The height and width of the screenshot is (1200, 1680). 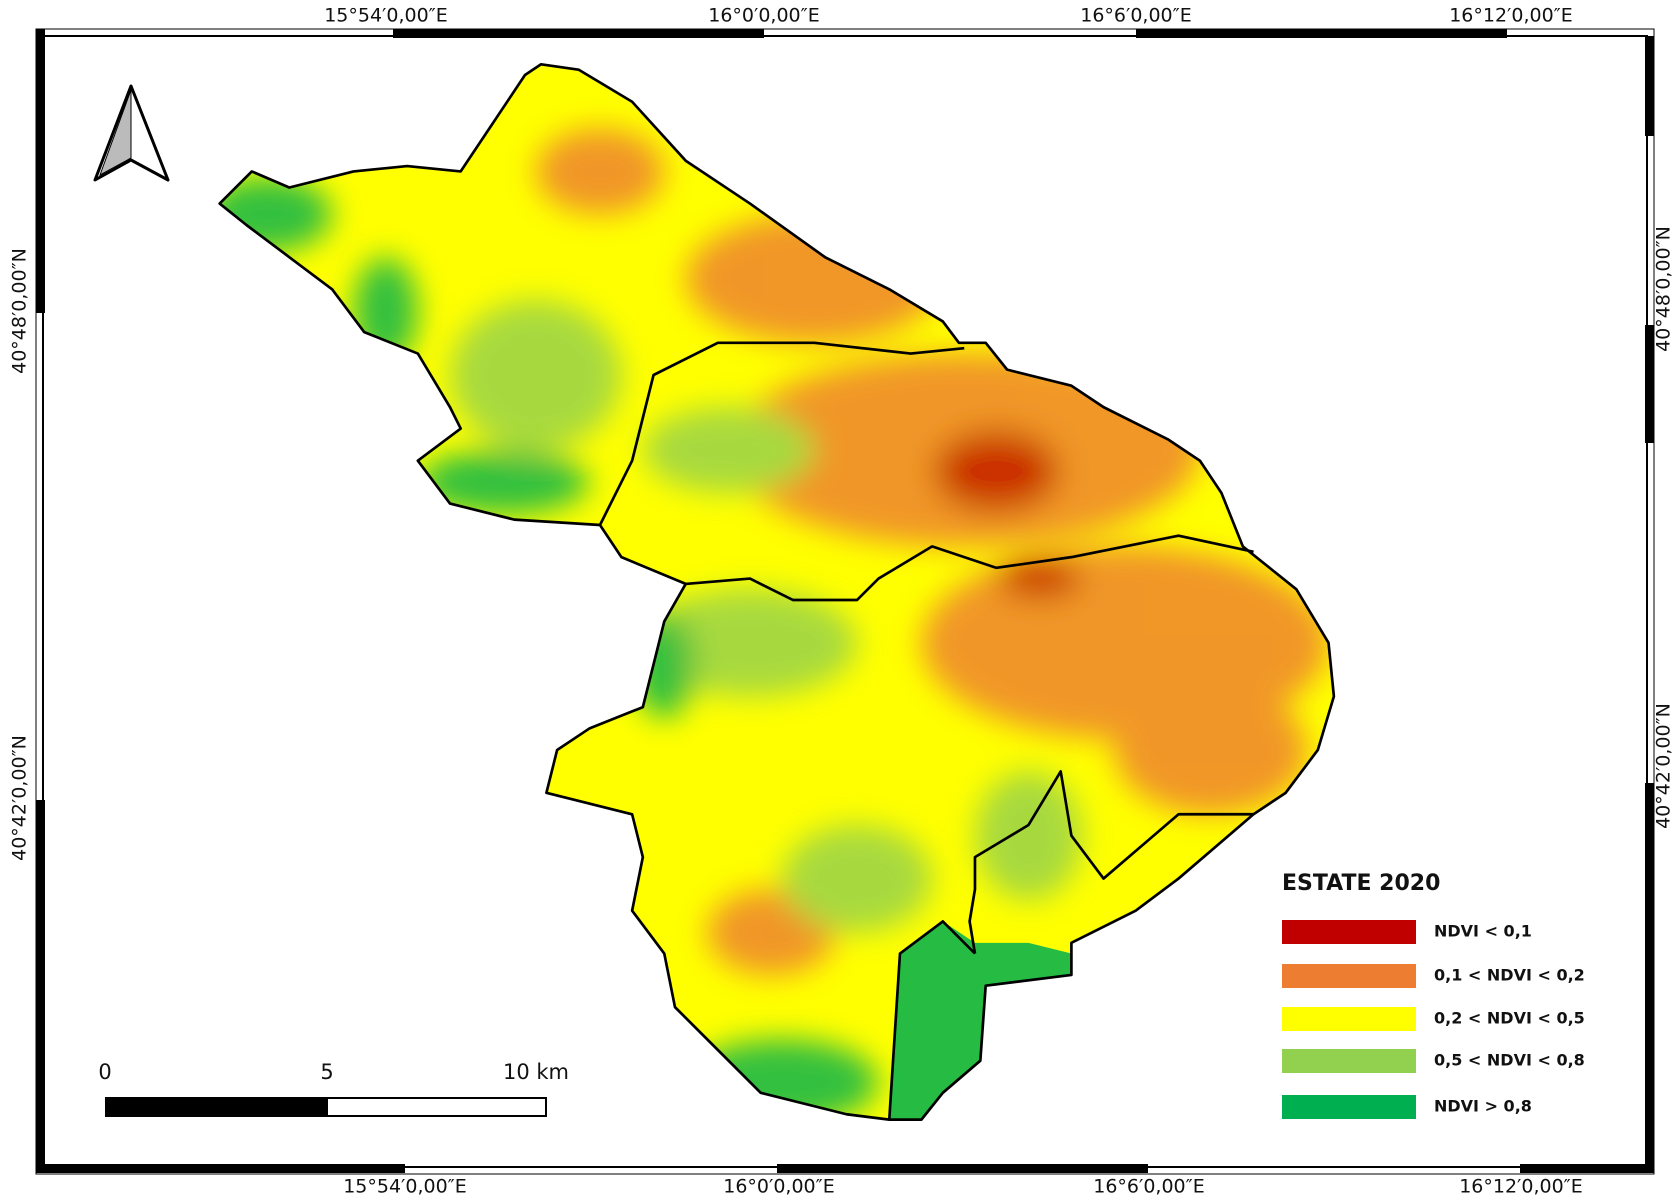 I want to click on legend-title: ESTATE 2020, so click(x=1361, y=883).